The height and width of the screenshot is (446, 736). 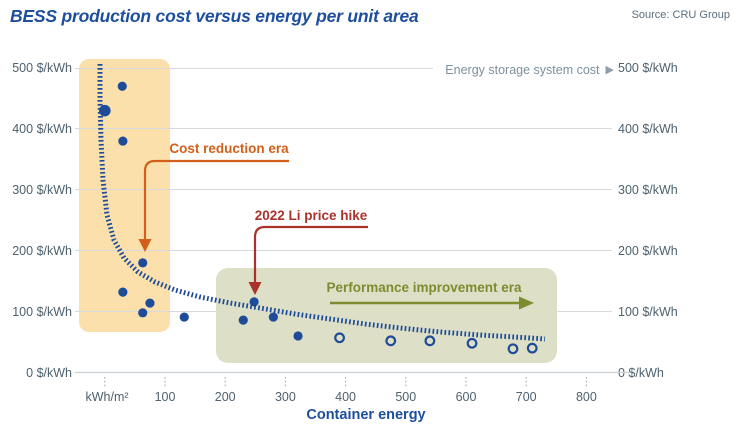 I want to click on x-tick-800: 800, so click(x=586, y=397).